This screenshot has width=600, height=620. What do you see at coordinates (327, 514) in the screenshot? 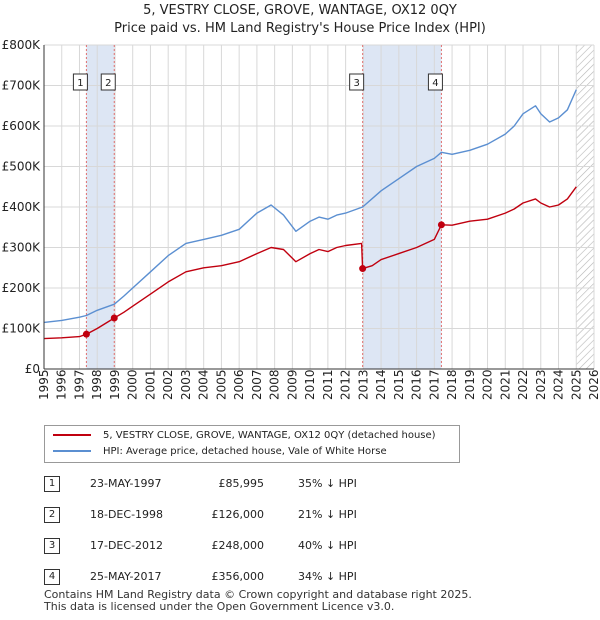
I see `sale-hpi-diff: 21% ↓ HPI` at bounding box center [327, 514].